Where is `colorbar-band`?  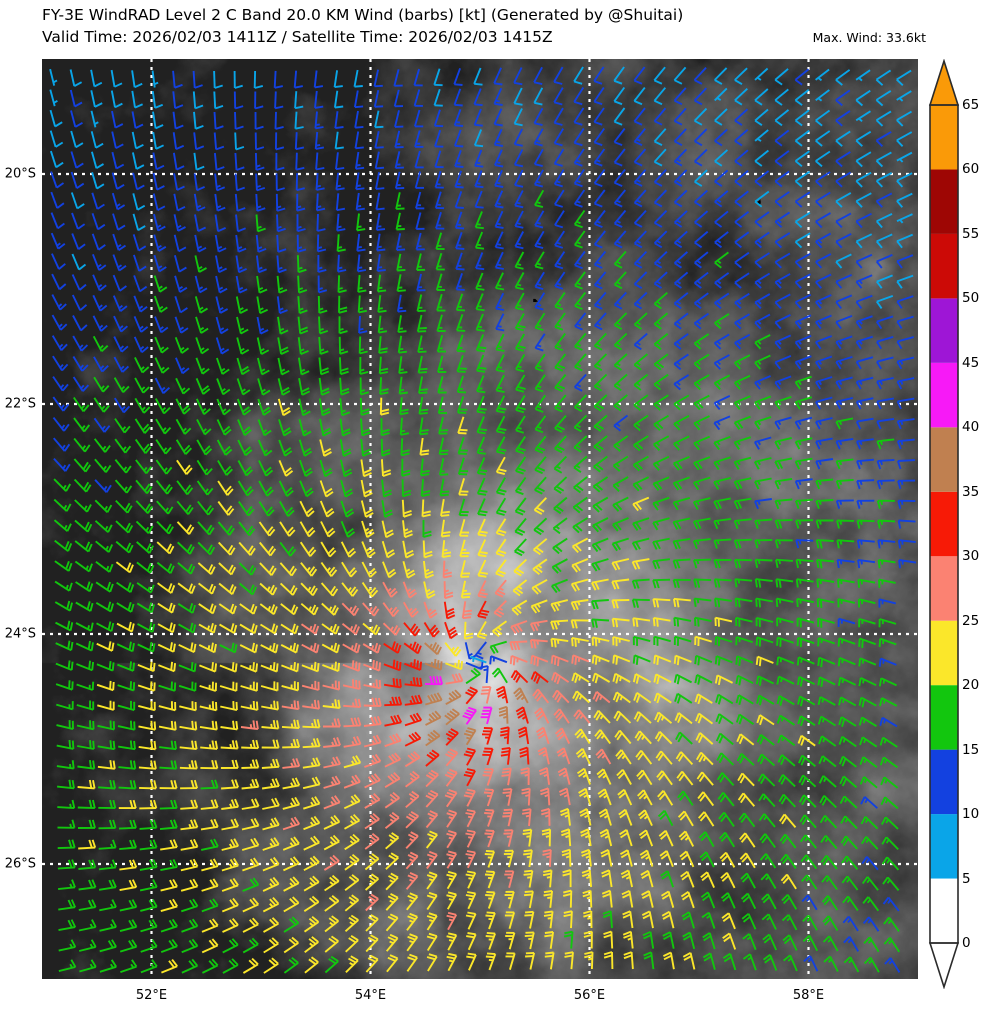 colorbar-band is located at coordinates (944, 524).